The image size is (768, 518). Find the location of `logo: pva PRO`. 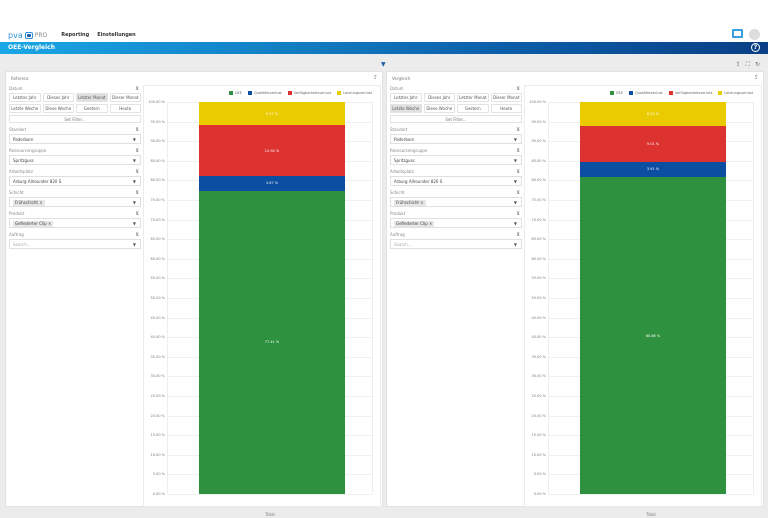

logo: pva PRO is located at coordinates (27, 35).